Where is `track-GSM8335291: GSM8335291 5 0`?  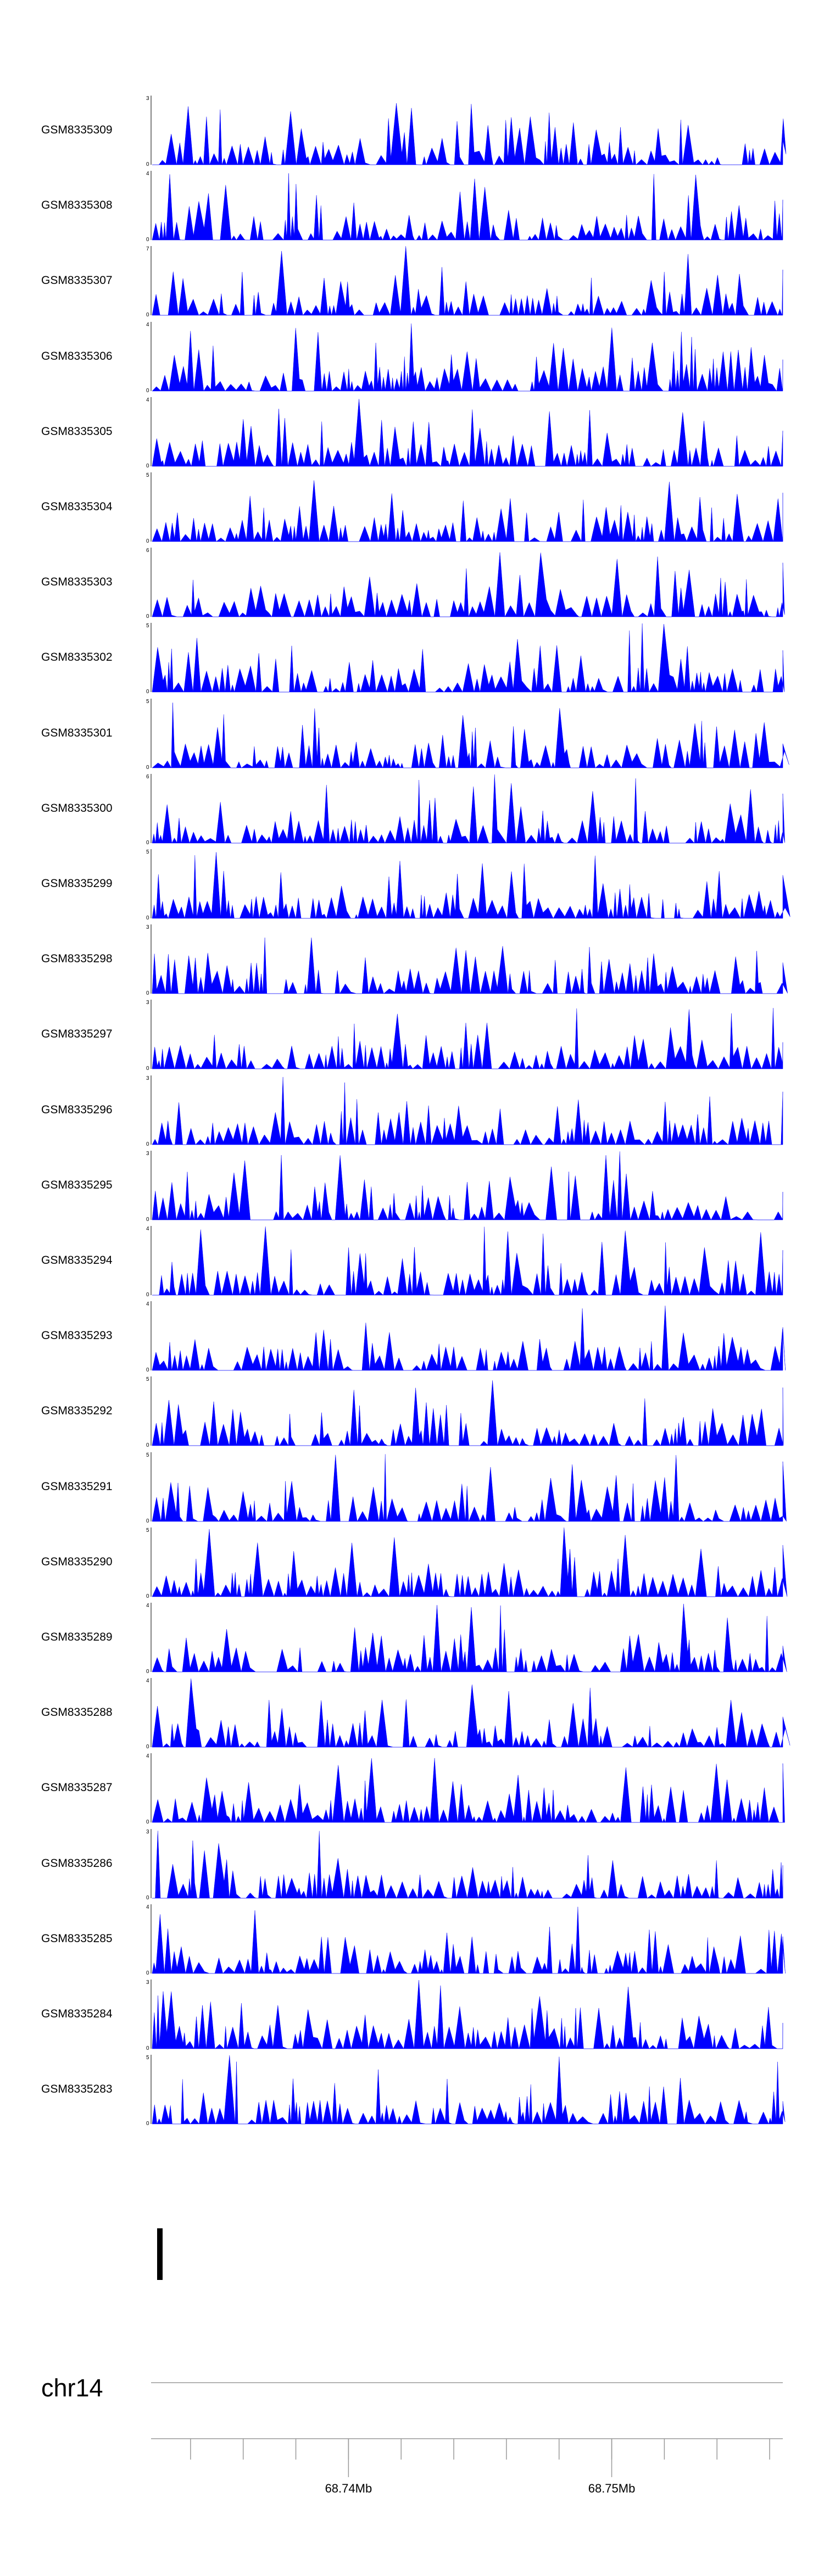
track-GSM8335291: GSM8335291 5 0 is located at coordinates (412, 1489).